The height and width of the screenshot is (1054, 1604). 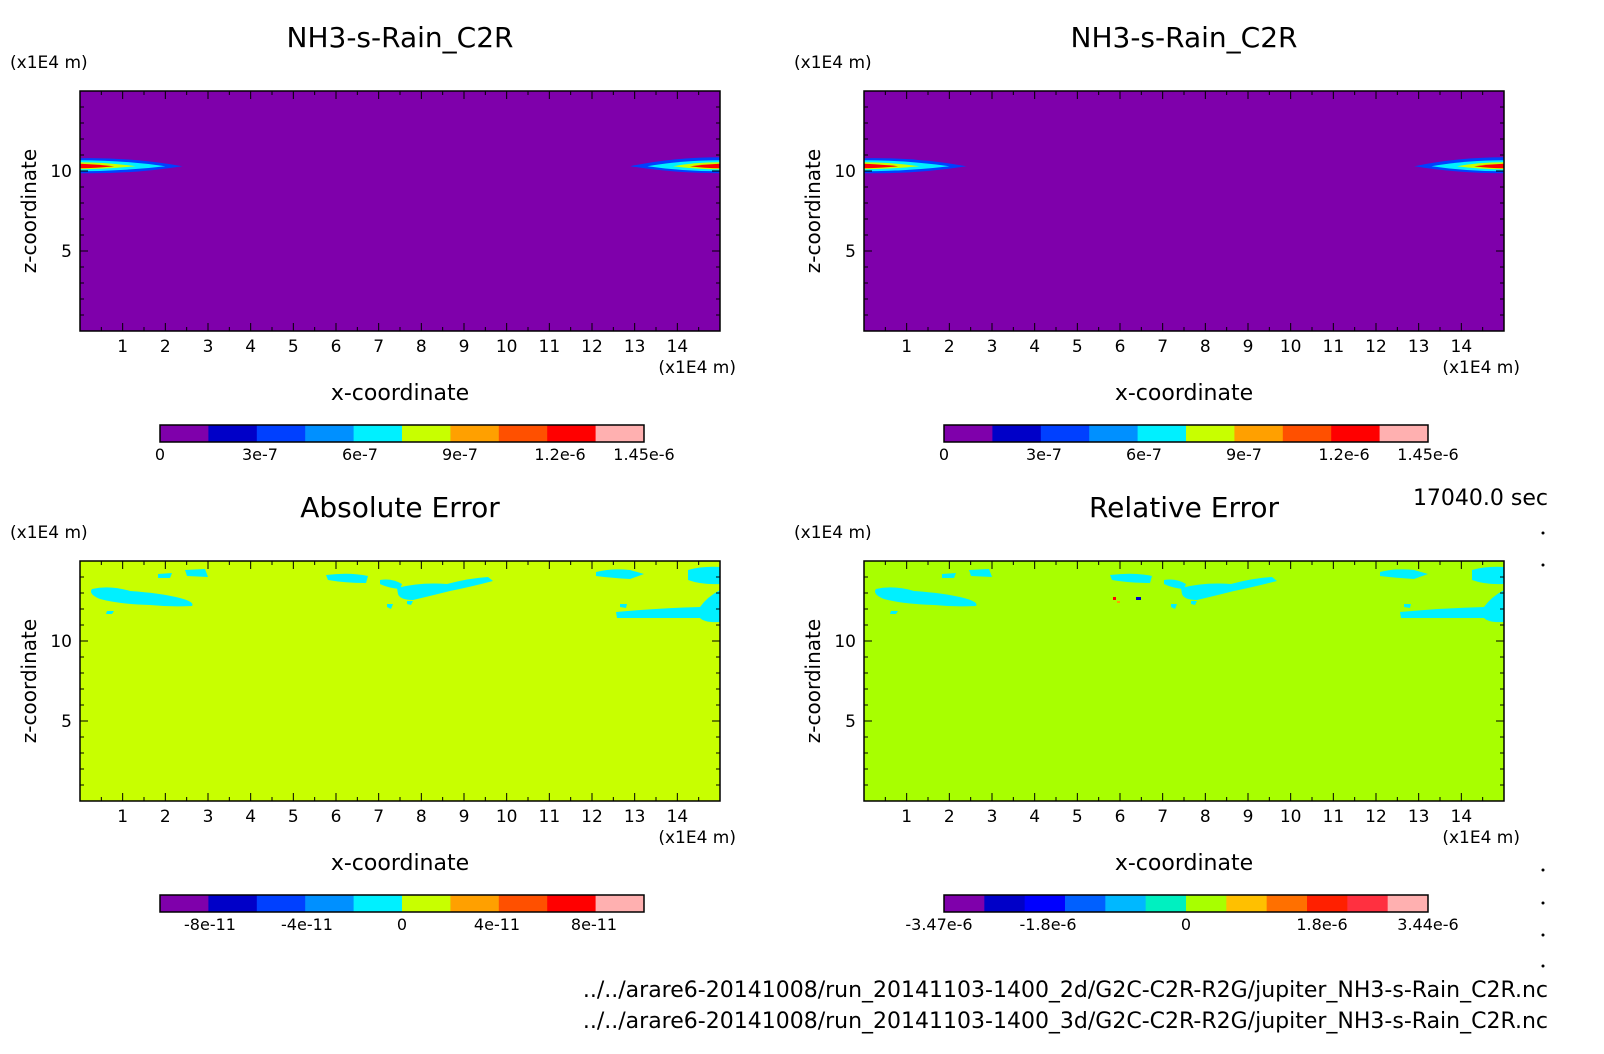 What do you see at coordinates (845, 172) in the screenshot?
I see `y-tick-label: 10` at bounding box center [845, 172].